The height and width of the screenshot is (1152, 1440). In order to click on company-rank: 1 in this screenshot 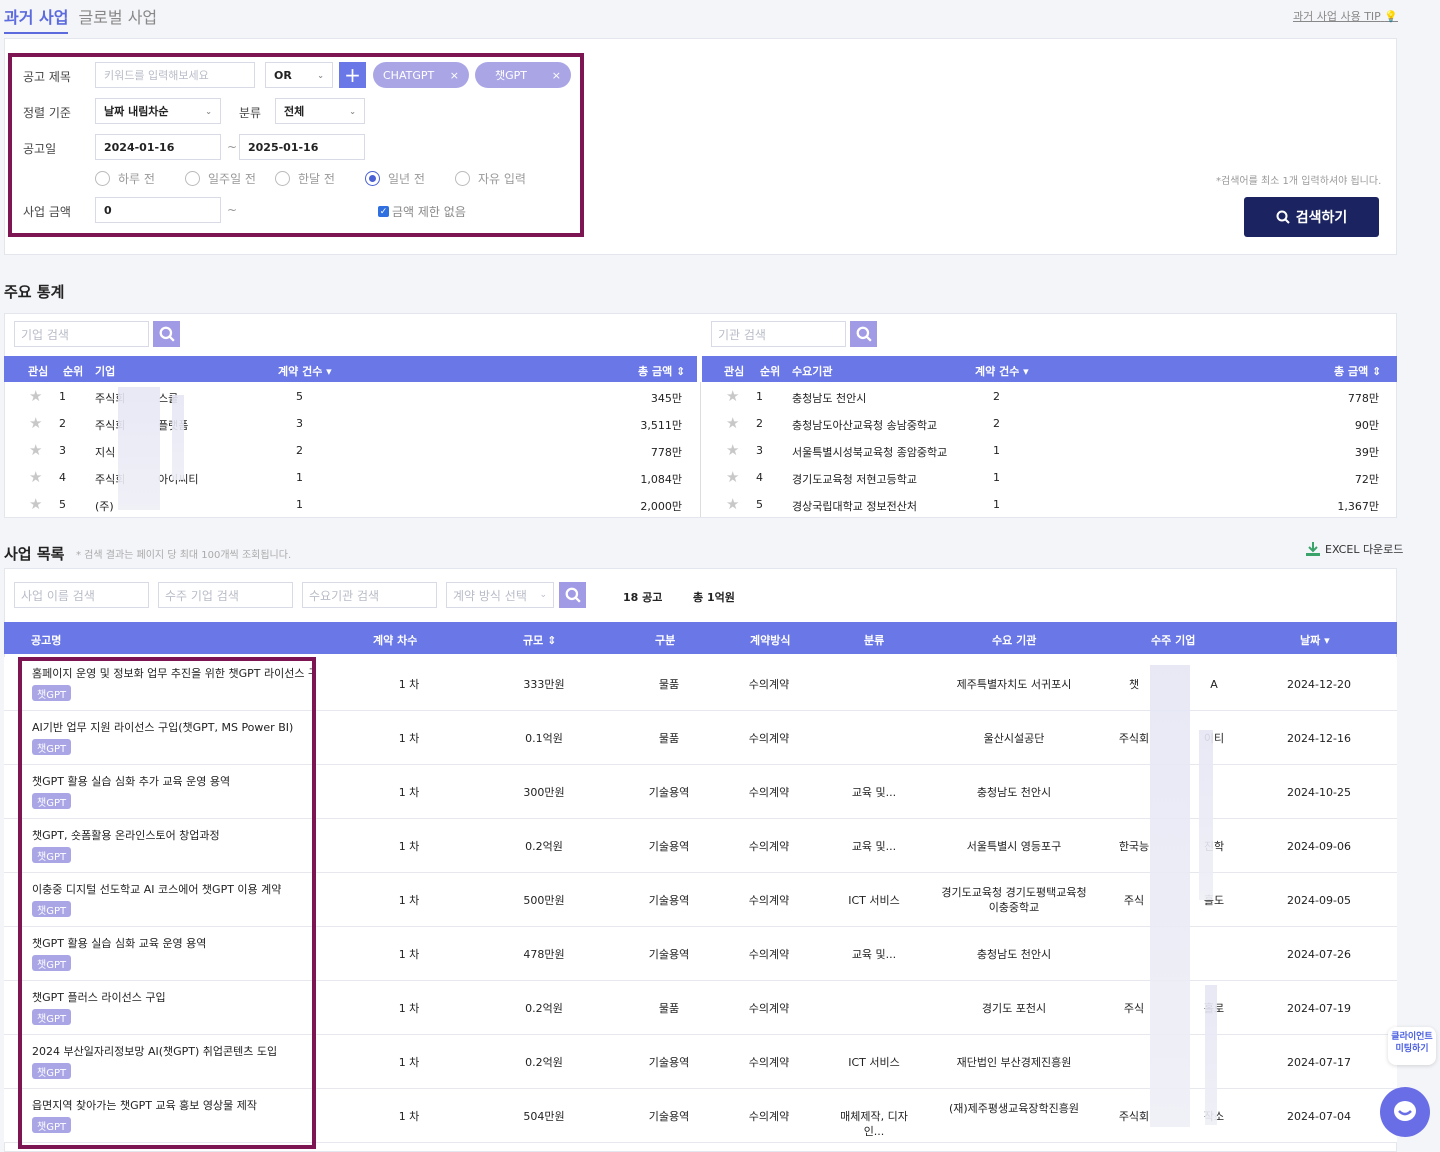, I will do `click(62, 396)`.